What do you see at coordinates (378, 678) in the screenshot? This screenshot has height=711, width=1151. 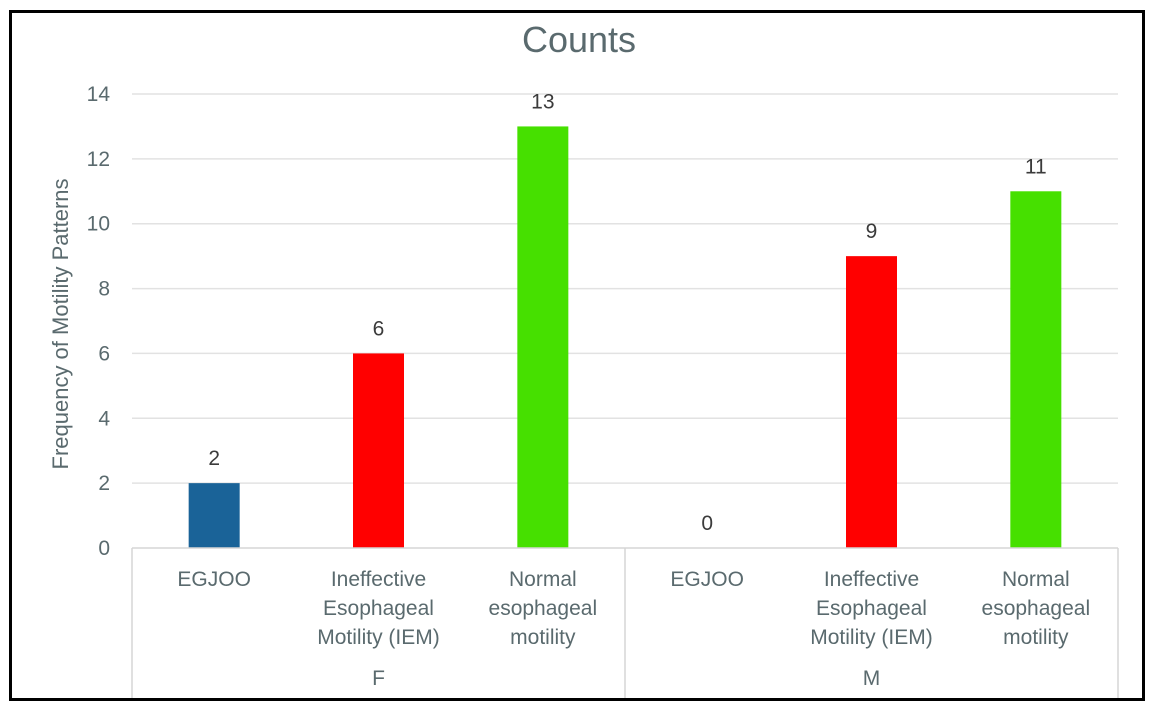 I see `x-group-label: F` at bounding box center [378, 678].